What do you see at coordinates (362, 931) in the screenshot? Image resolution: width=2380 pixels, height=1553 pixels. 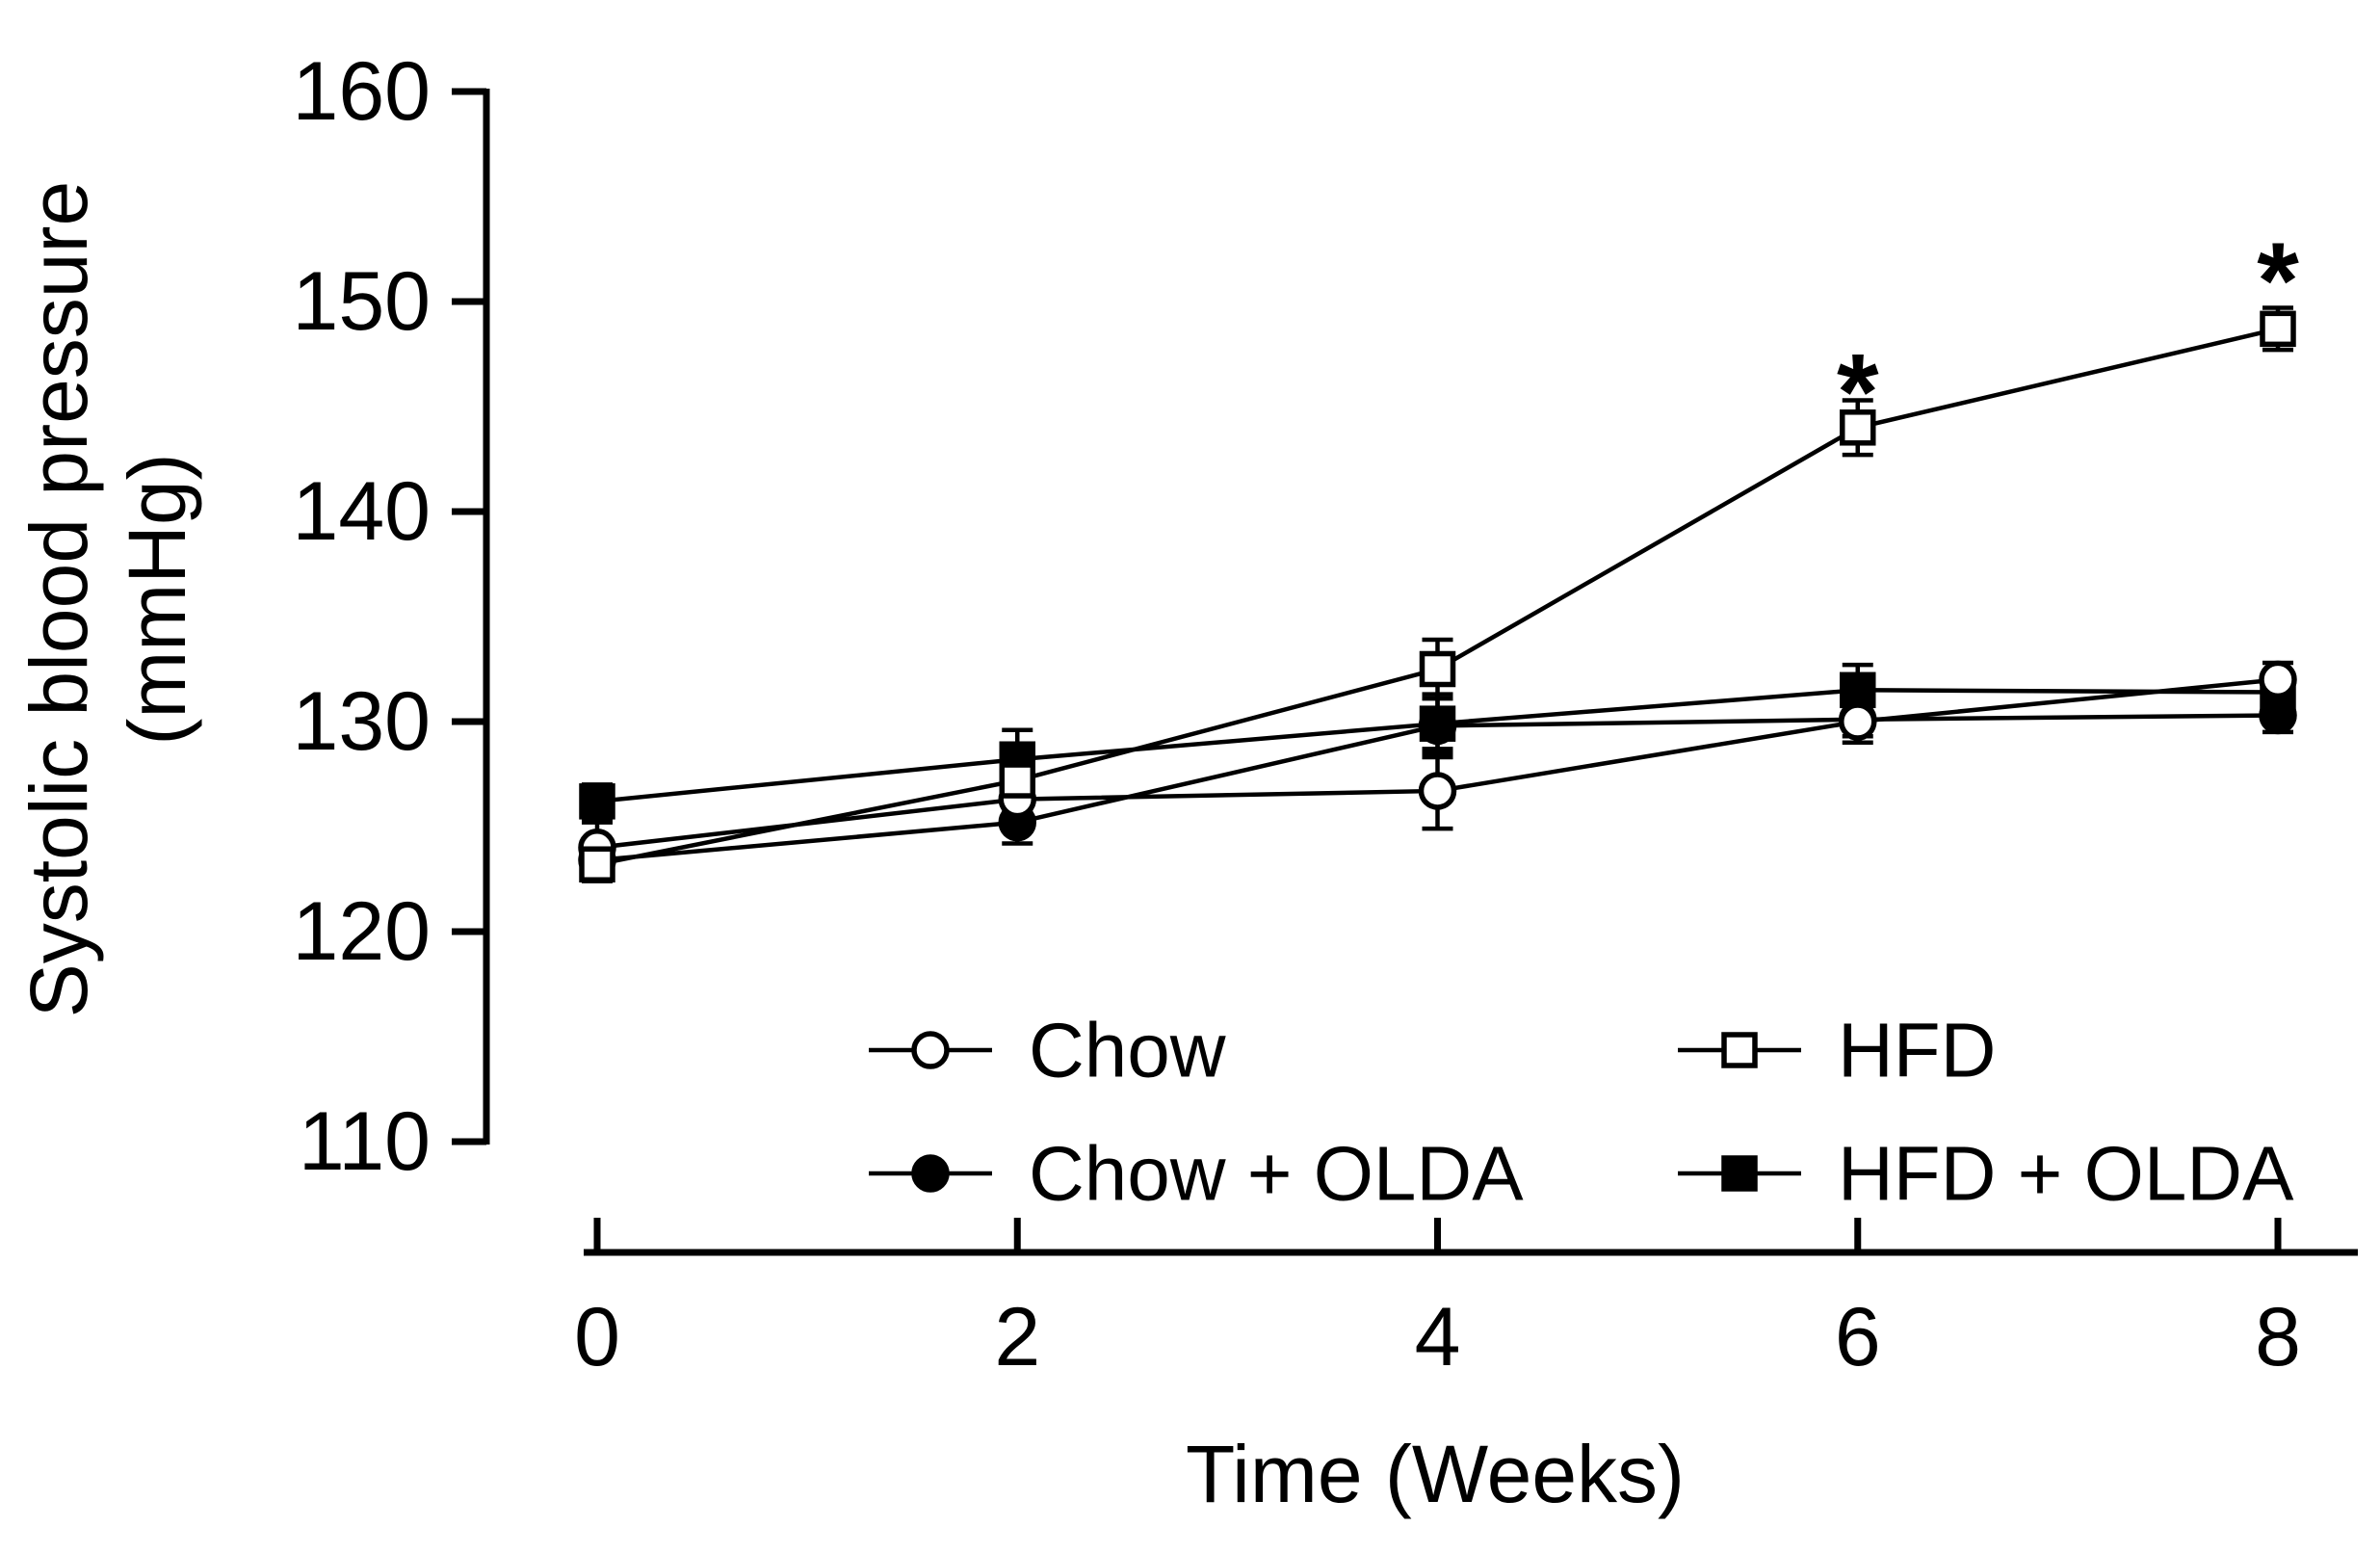 I see `y-tick-label: 120` at bounding box center [362, 931].